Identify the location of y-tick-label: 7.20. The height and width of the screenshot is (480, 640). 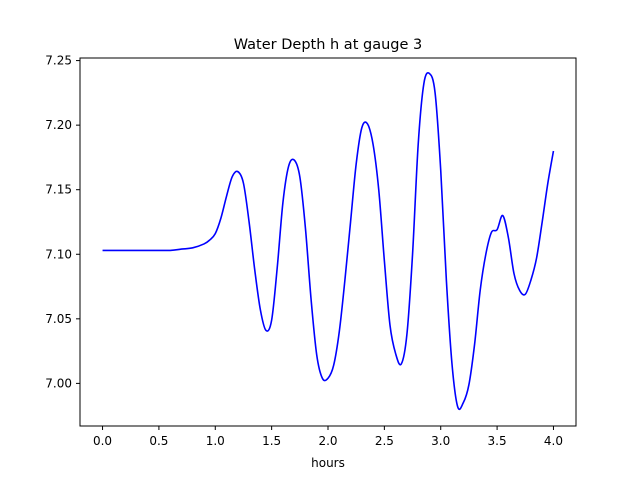
(58, 125).